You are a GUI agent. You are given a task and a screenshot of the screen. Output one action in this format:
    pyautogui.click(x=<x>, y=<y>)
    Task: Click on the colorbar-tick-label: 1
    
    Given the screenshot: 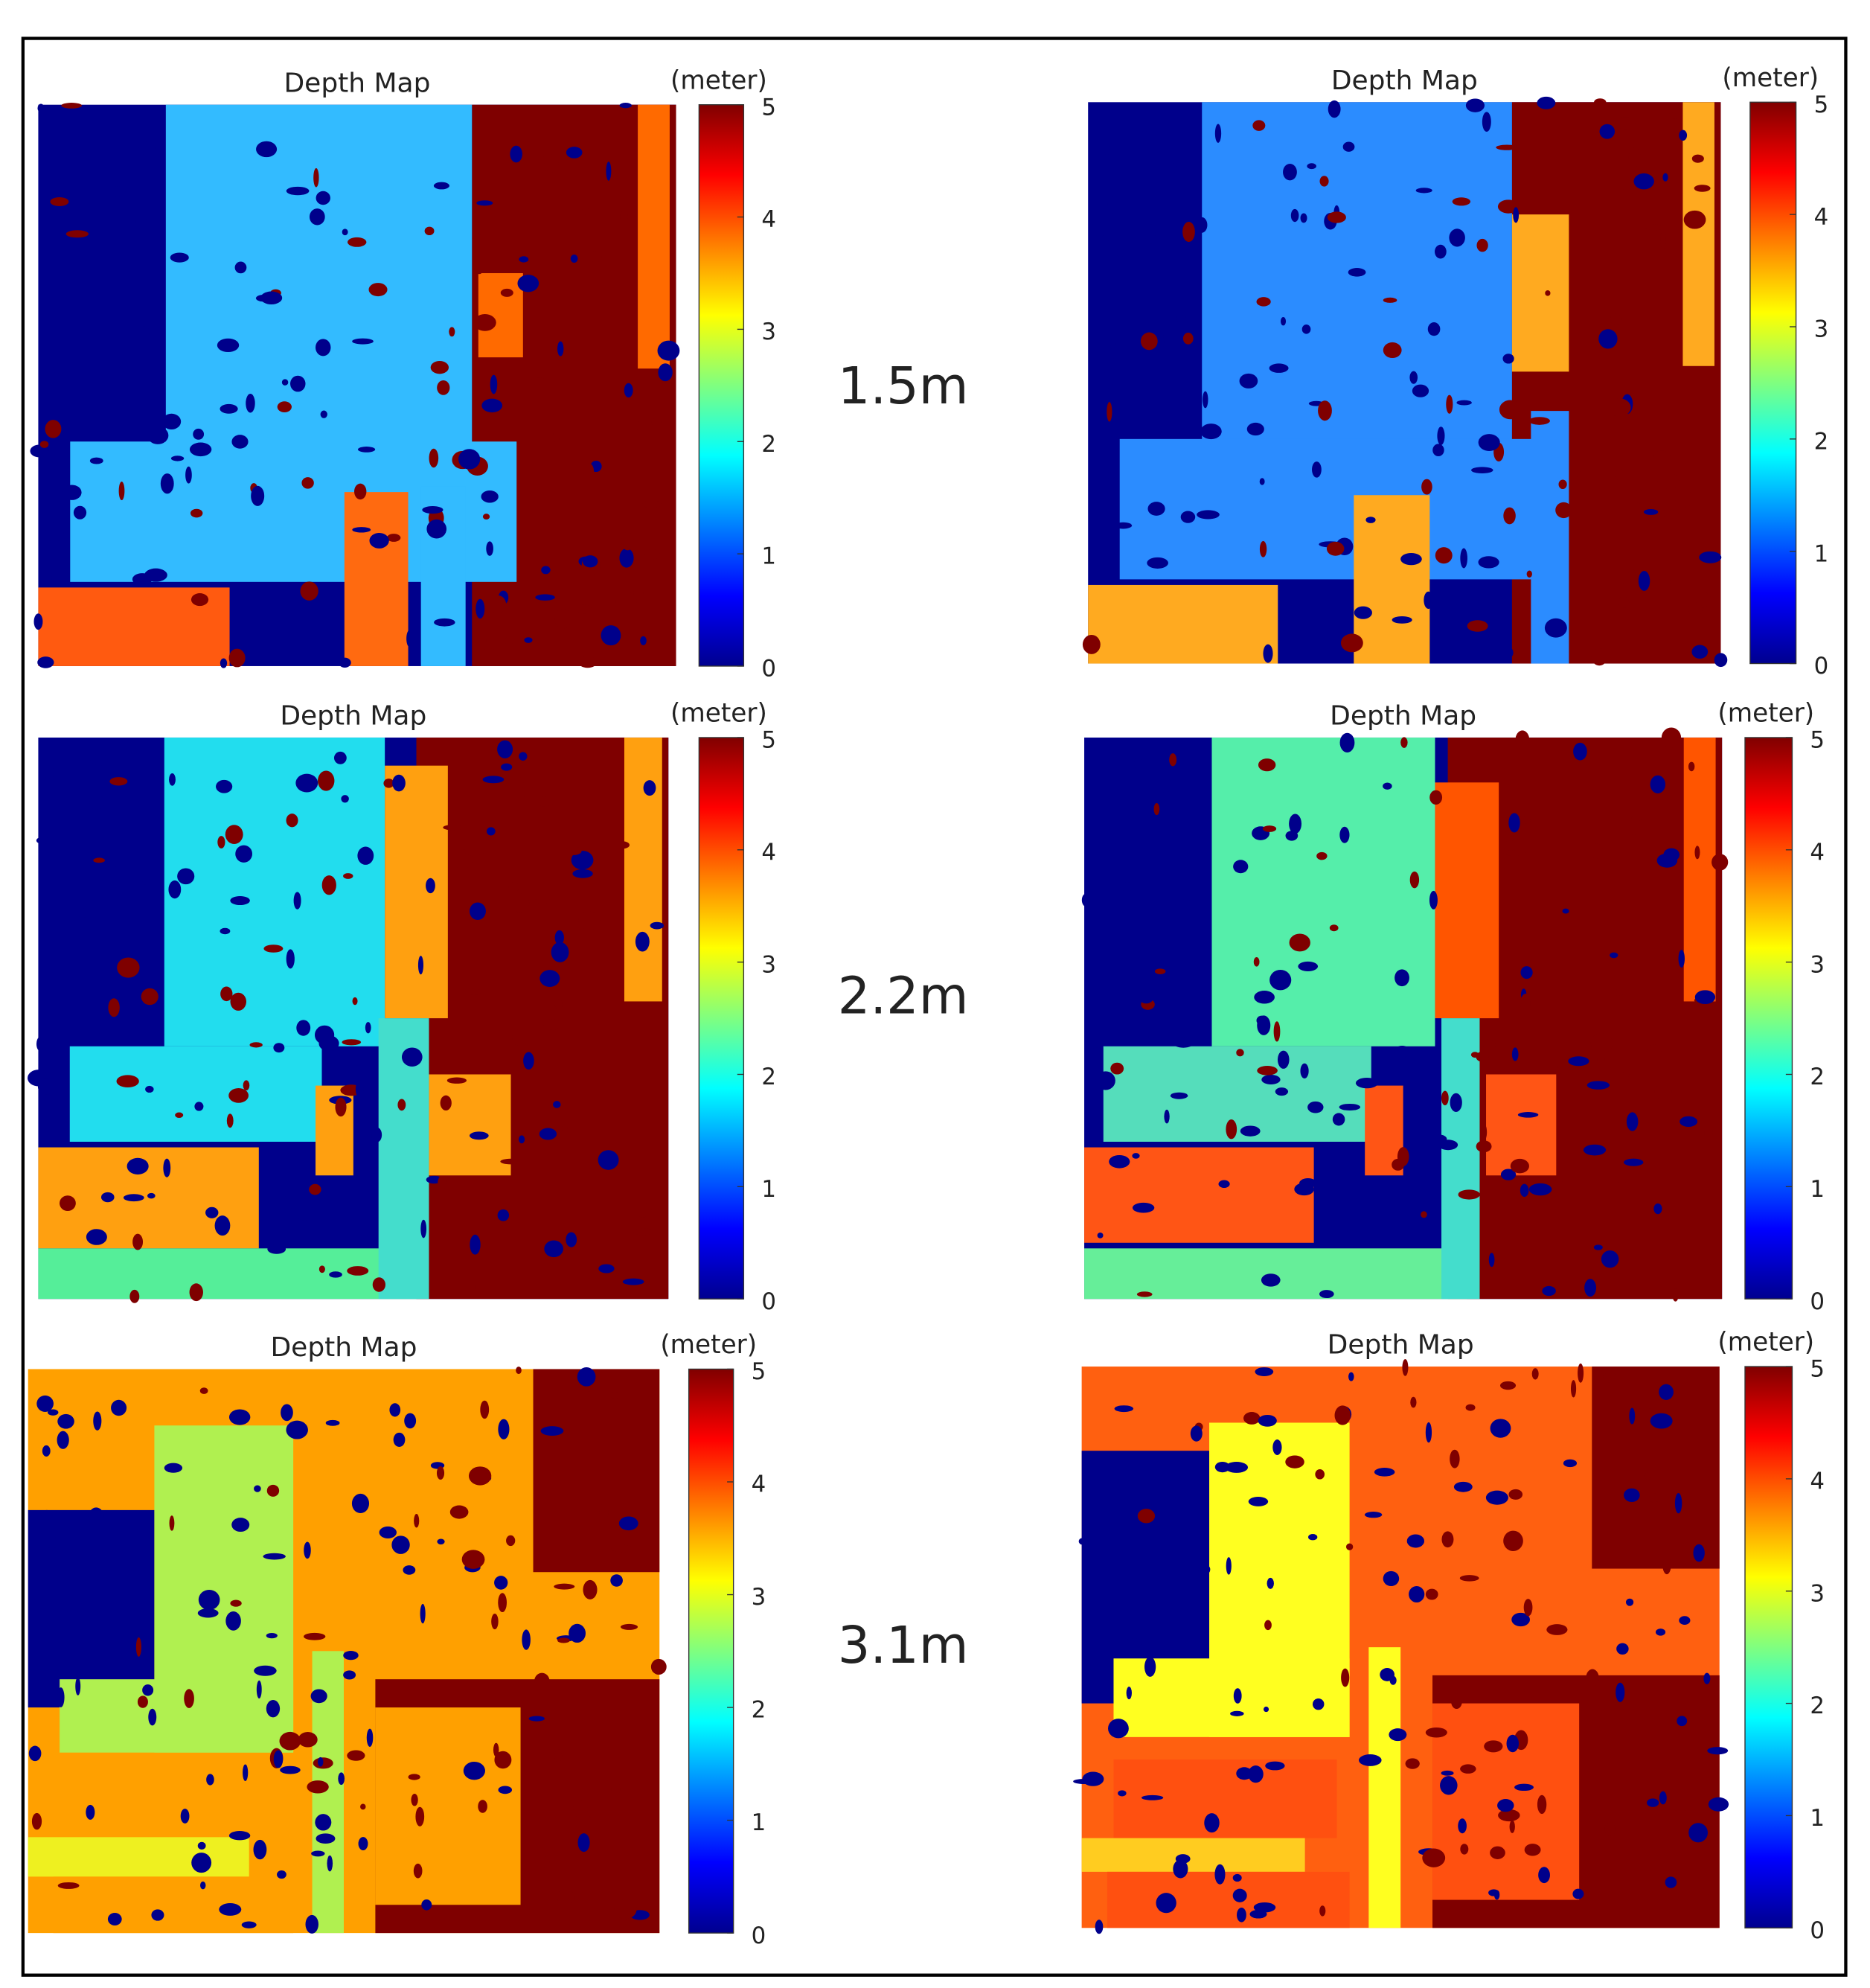 What is the action you would take?
    pyautogui.click(x=1821, y=553)
    